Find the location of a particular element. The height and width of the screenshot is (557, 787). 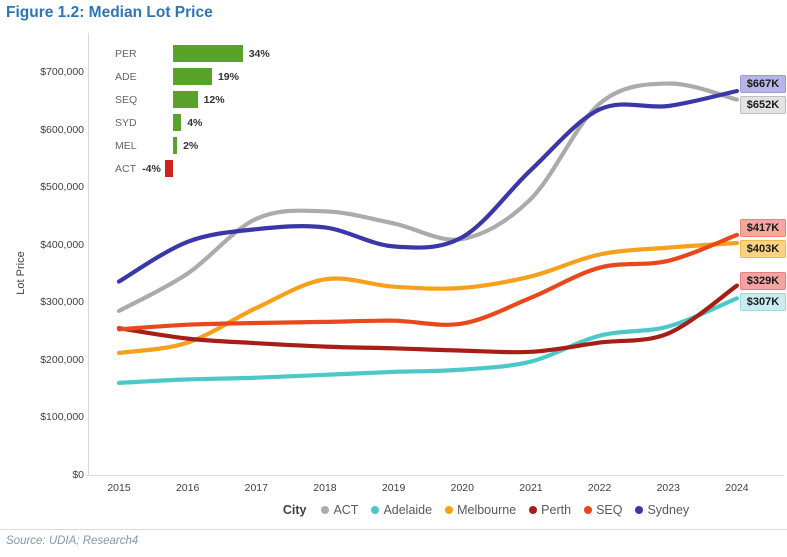

x-axis-line is located at coordinates (435, 475).